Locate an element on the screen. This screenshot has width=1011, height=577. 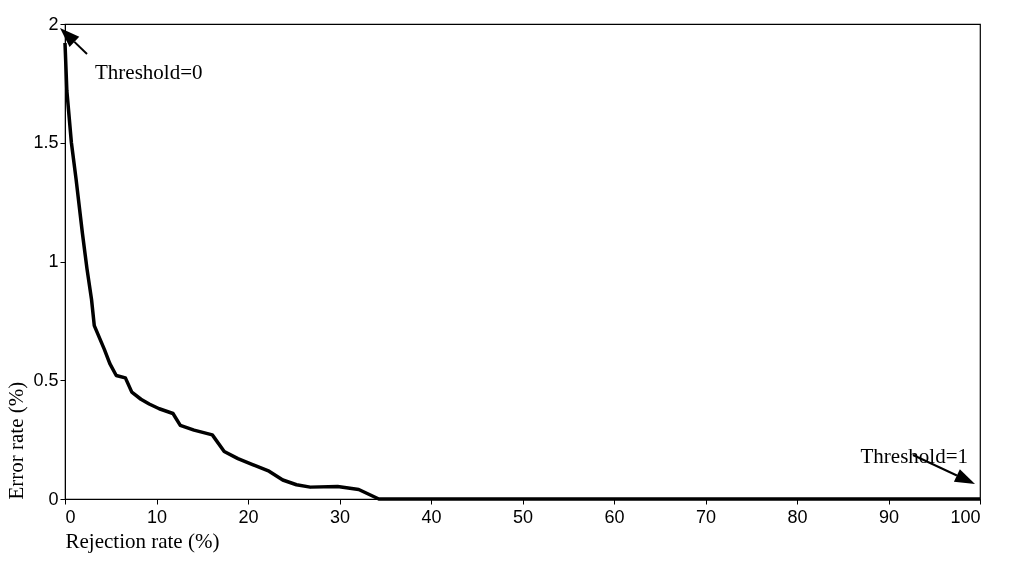
x-tick-label: 50 is located at coordinates (523, 516).